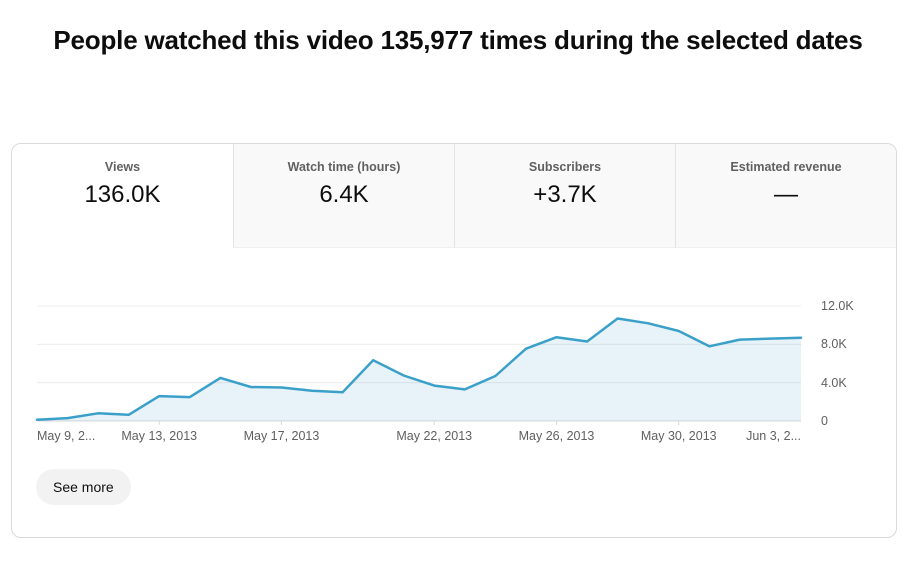 Image resolution: width=916 pixels, height=569 pixels. I want to click on tab-estimated-revenue-value: —, so click(786, 194).